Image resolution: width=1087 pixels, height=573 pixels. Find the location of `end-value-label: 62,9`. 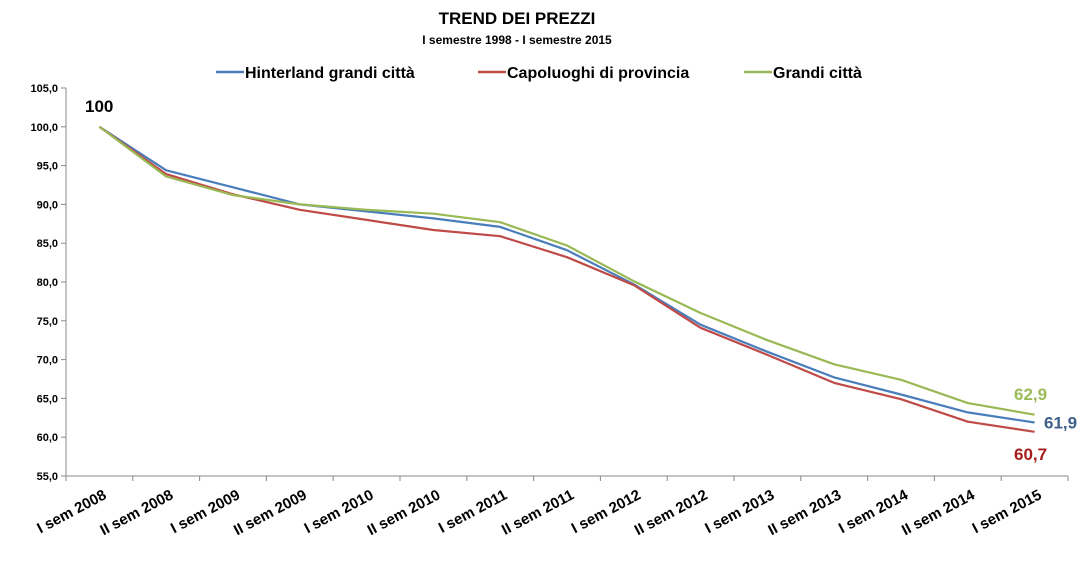

end-value-label: 62,9 is located at coordinates (1030, 394).